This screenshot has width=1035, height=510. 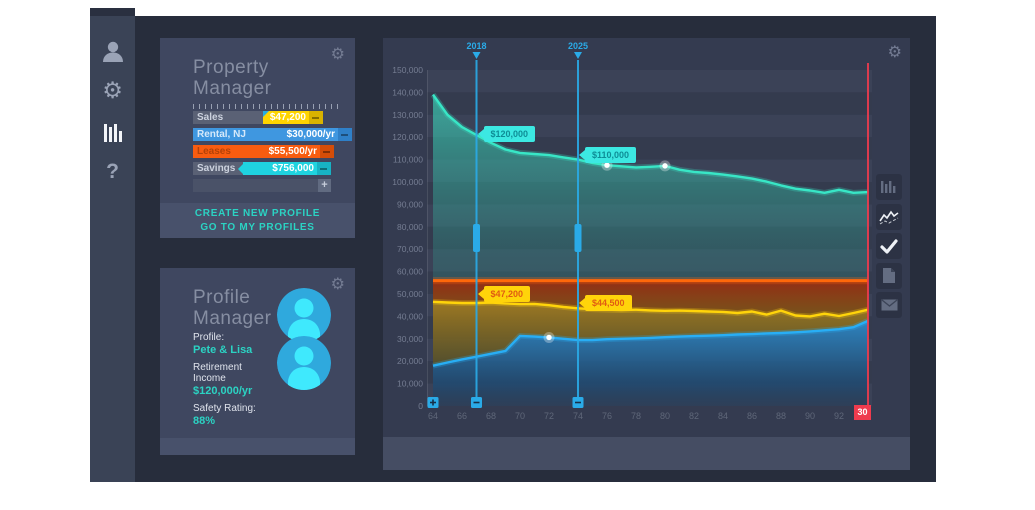 What do you see at coordinates (578, 416) in the screenshot?
I see `x-axis-label: 74` at bounding box center [578, 416].